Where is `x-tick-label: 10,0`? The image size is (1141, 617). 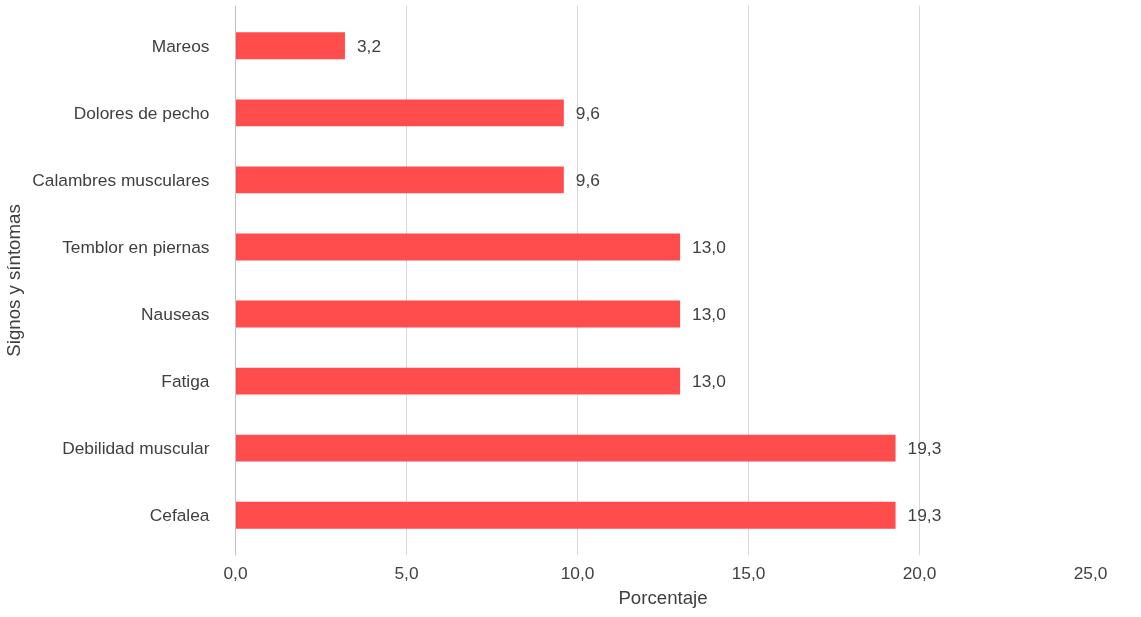
x-tick-label: 10,0 is located at coordinates (577, 572).